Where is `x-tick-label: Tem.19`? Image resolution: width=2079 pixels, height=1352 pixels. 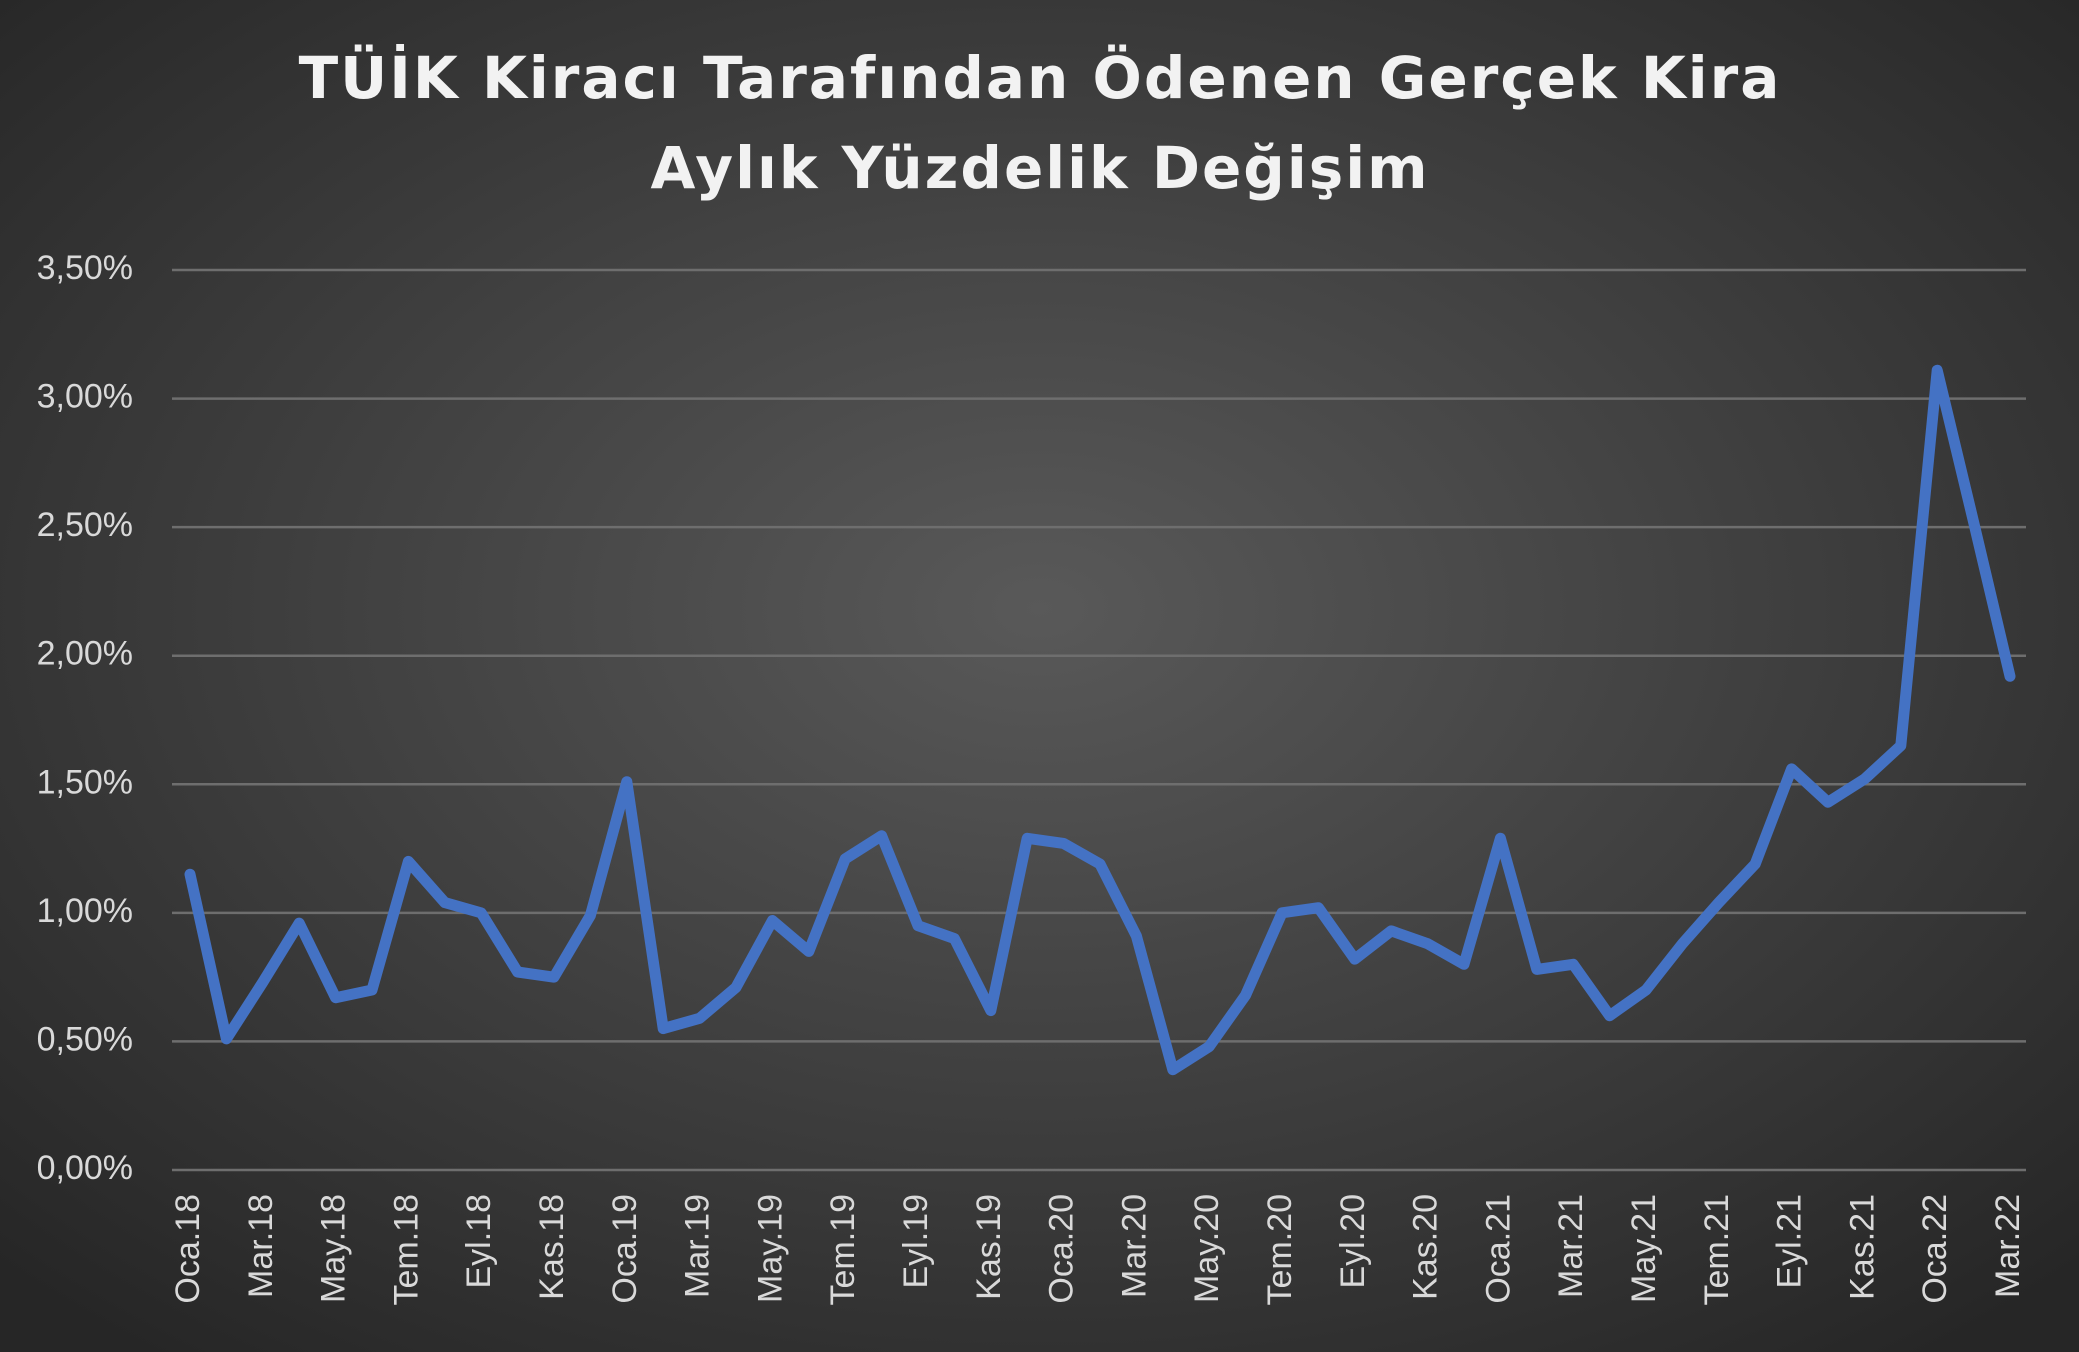 x-tick-label: Tem.19 is located at coordinates (843, 1250).